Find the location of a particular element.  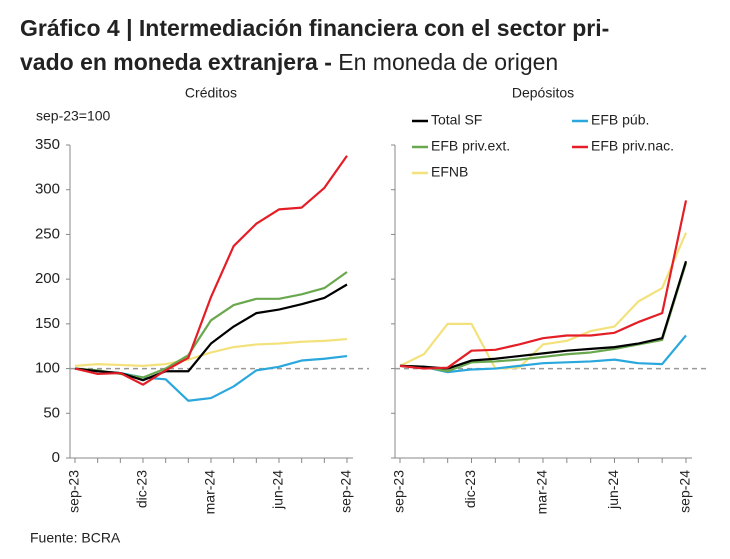

y-axis-label: sep-23=100 is located at coordinates (73, 116).